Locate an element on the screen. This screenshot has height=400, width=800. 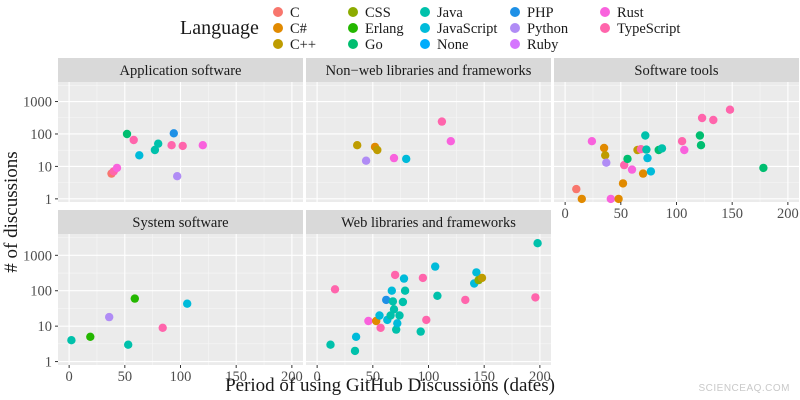
panel-title-software-tools: Software tools is located at coordinates (676, 71).